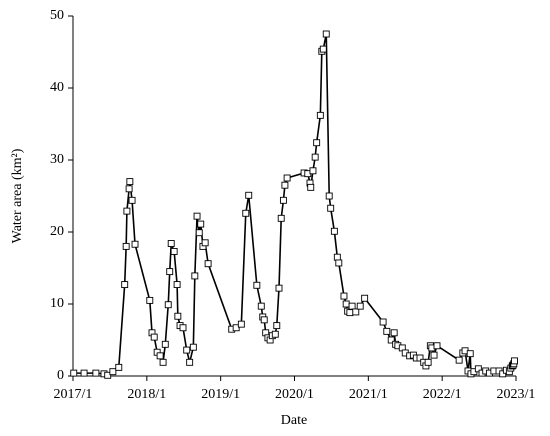 This screenshot has width=550, height=436. Describe the element at coordinates (57, 231) in the screenshot. I see `y-tick-label: 20` at that location.